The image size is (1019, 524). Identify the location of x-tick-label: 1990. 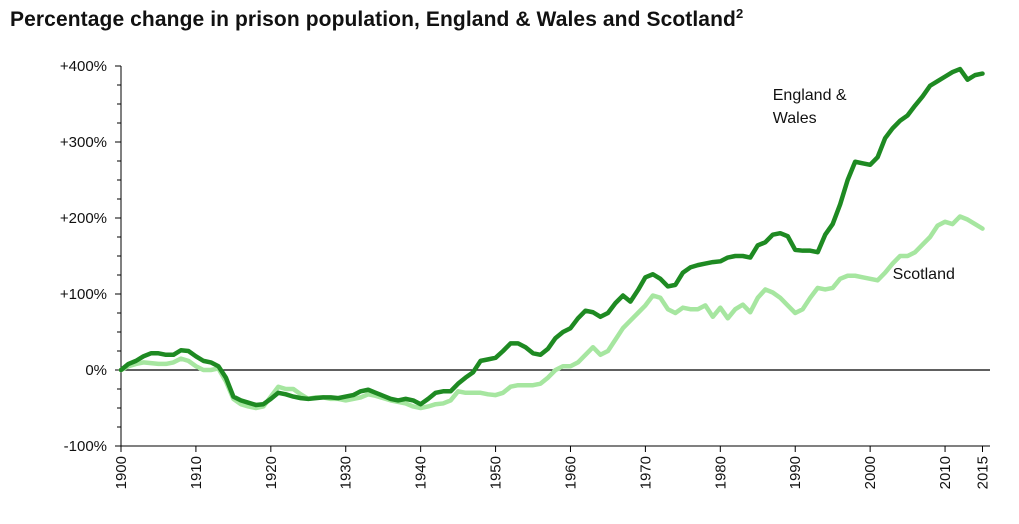
(795, 472).